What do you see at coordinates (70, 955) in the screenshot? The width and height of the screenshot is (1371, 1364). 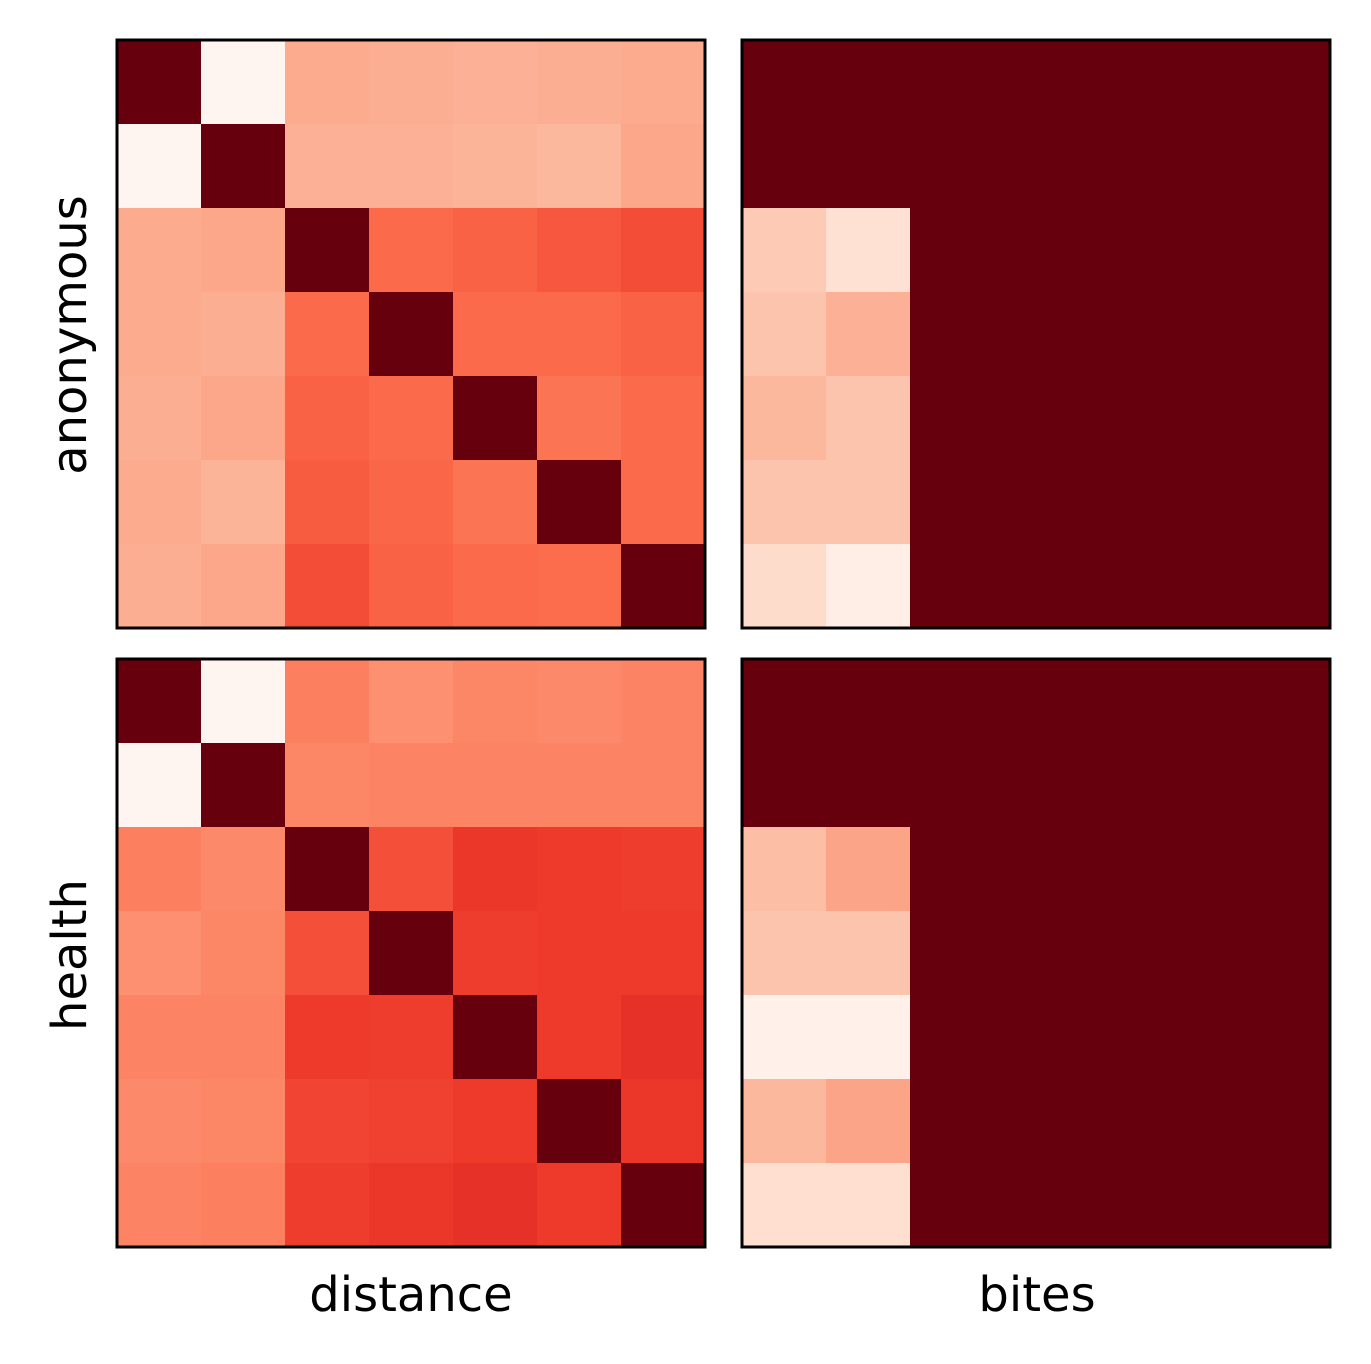 I see `row-label-health: health` at bounding box center [70, 955].